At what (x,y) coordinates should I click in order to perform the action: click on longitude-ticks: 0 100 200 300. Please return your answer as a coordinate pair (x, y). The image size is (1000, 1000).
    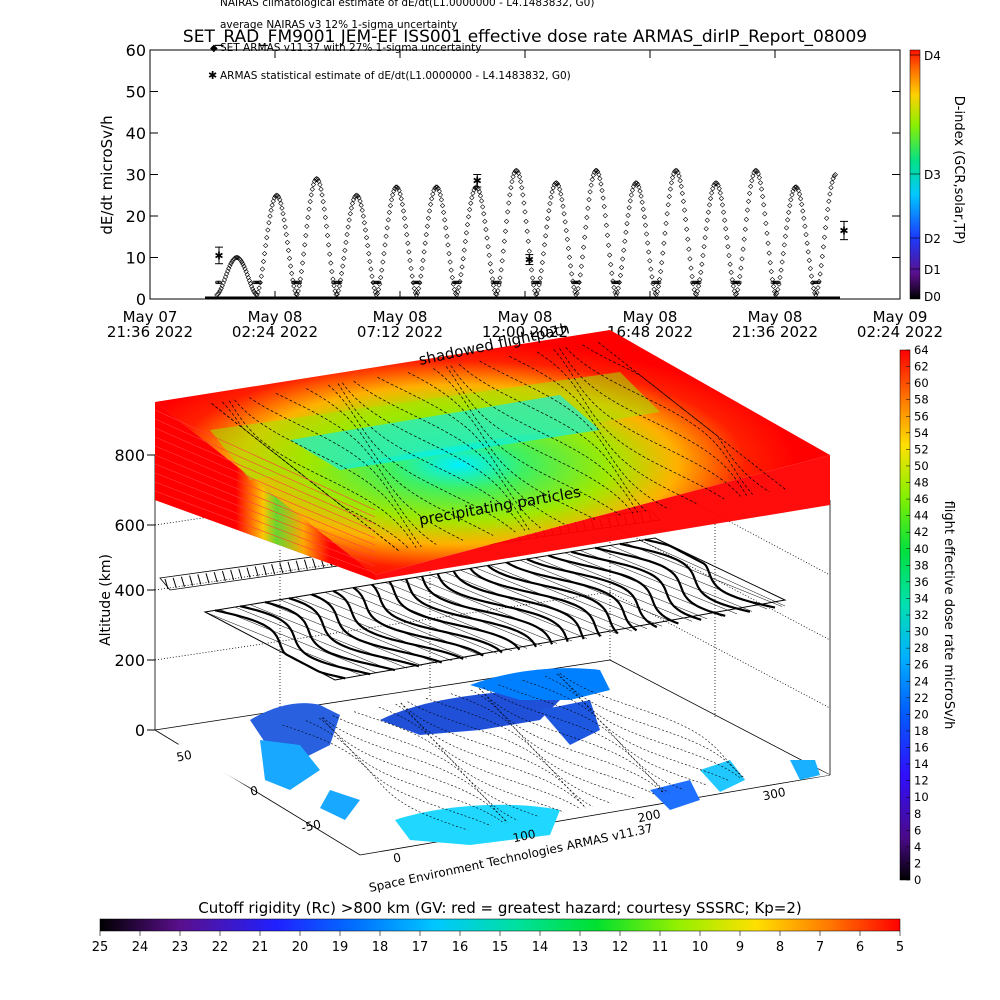
    Looking at the image, I should click on (589, 825).